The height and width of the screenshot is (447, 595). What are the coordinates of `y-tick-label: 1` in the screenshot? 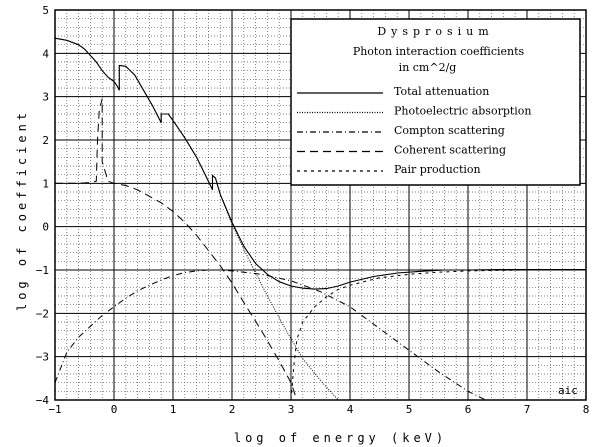 It's located at (45, 183).